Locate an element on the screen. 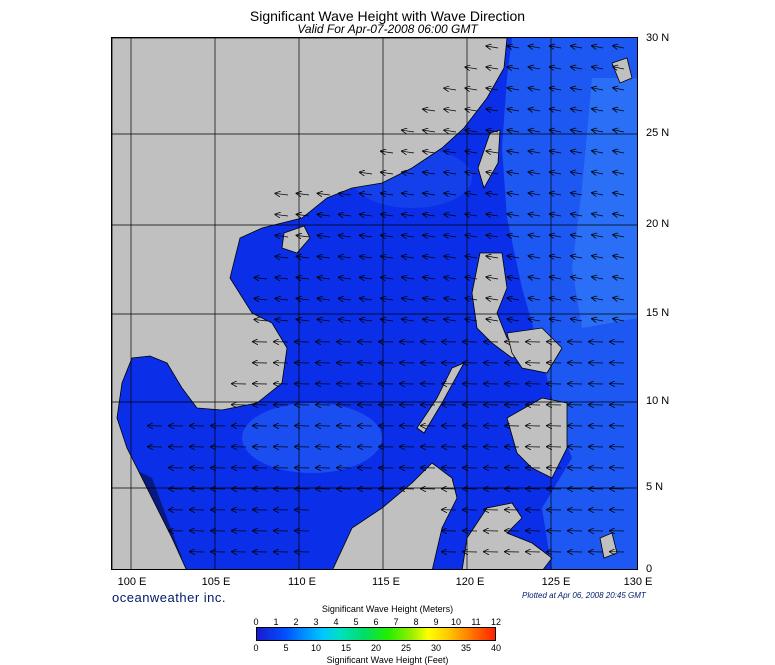 Image resolution: width=775 pixels, height=665 pixels. lat-label-20: 20 N is located at coordinates (658, 224).